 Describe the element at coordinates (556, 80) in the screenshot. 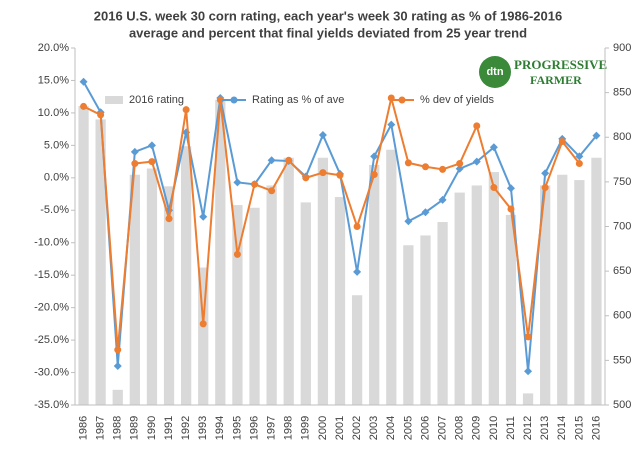

I see `logo-text: FARMER` at that location.